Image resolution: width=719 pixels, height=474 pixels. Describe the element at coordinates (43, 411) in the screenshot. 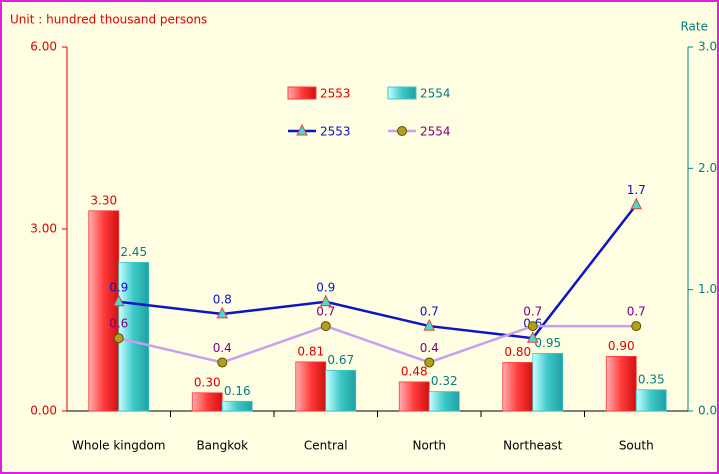

I see `y-tick-label: 0.00` at that location.